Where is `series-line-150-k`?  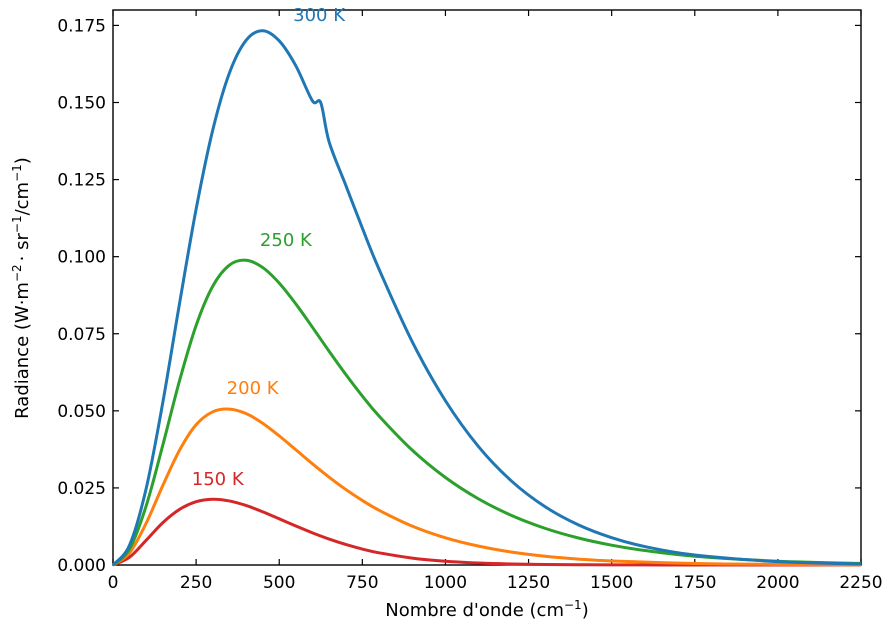 series-line-150-k is located at coordinates (487, 532).